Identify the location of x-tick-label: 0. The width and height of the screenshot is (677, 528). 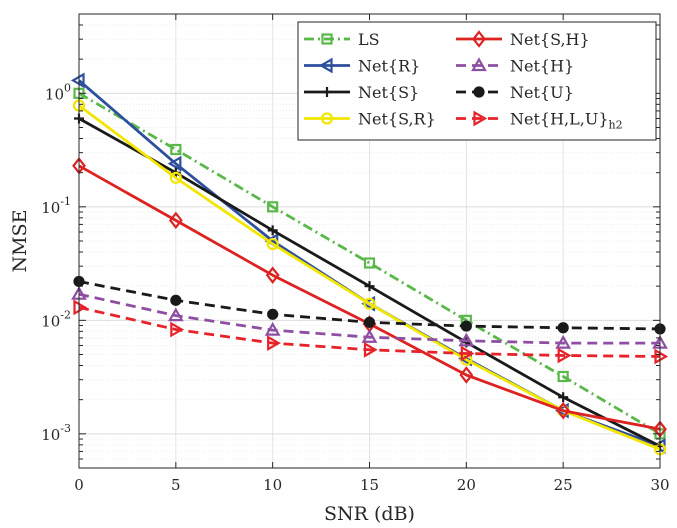
(79, 485).